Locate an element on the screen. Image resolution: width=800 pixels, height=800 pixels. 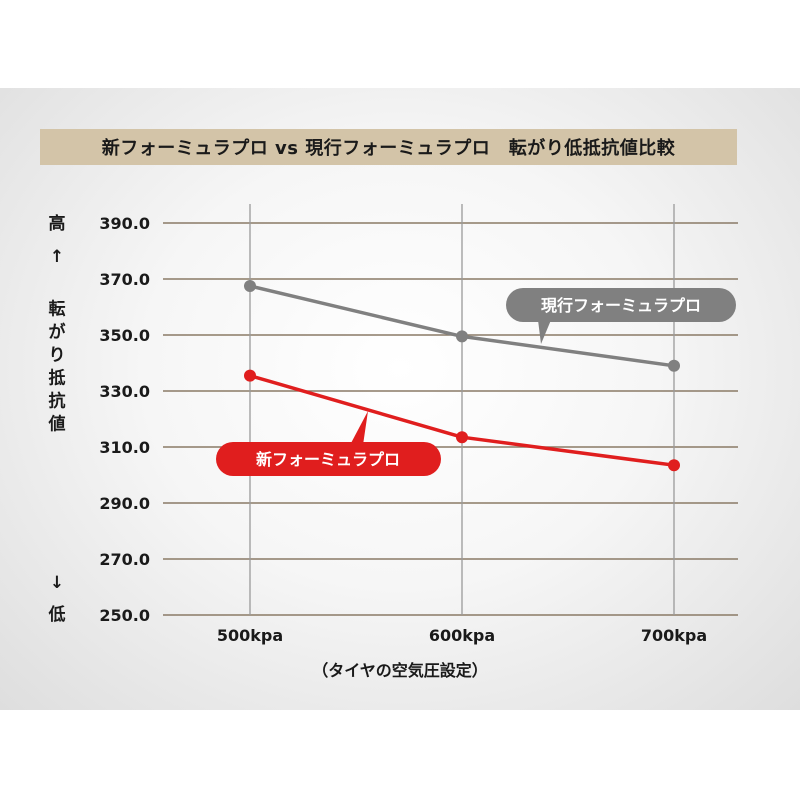
legend-label-new: 新フォーミュラプロ is located at coordinates (328, 459).